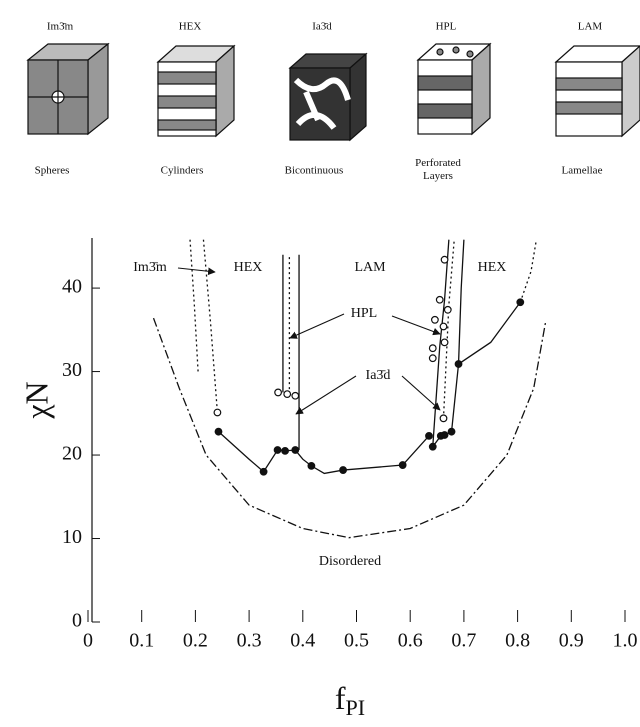  What do you see at coordinates (72, 454) in the screenshot?
I see `y-tick-label: 20` at bounding box center [72, 454].